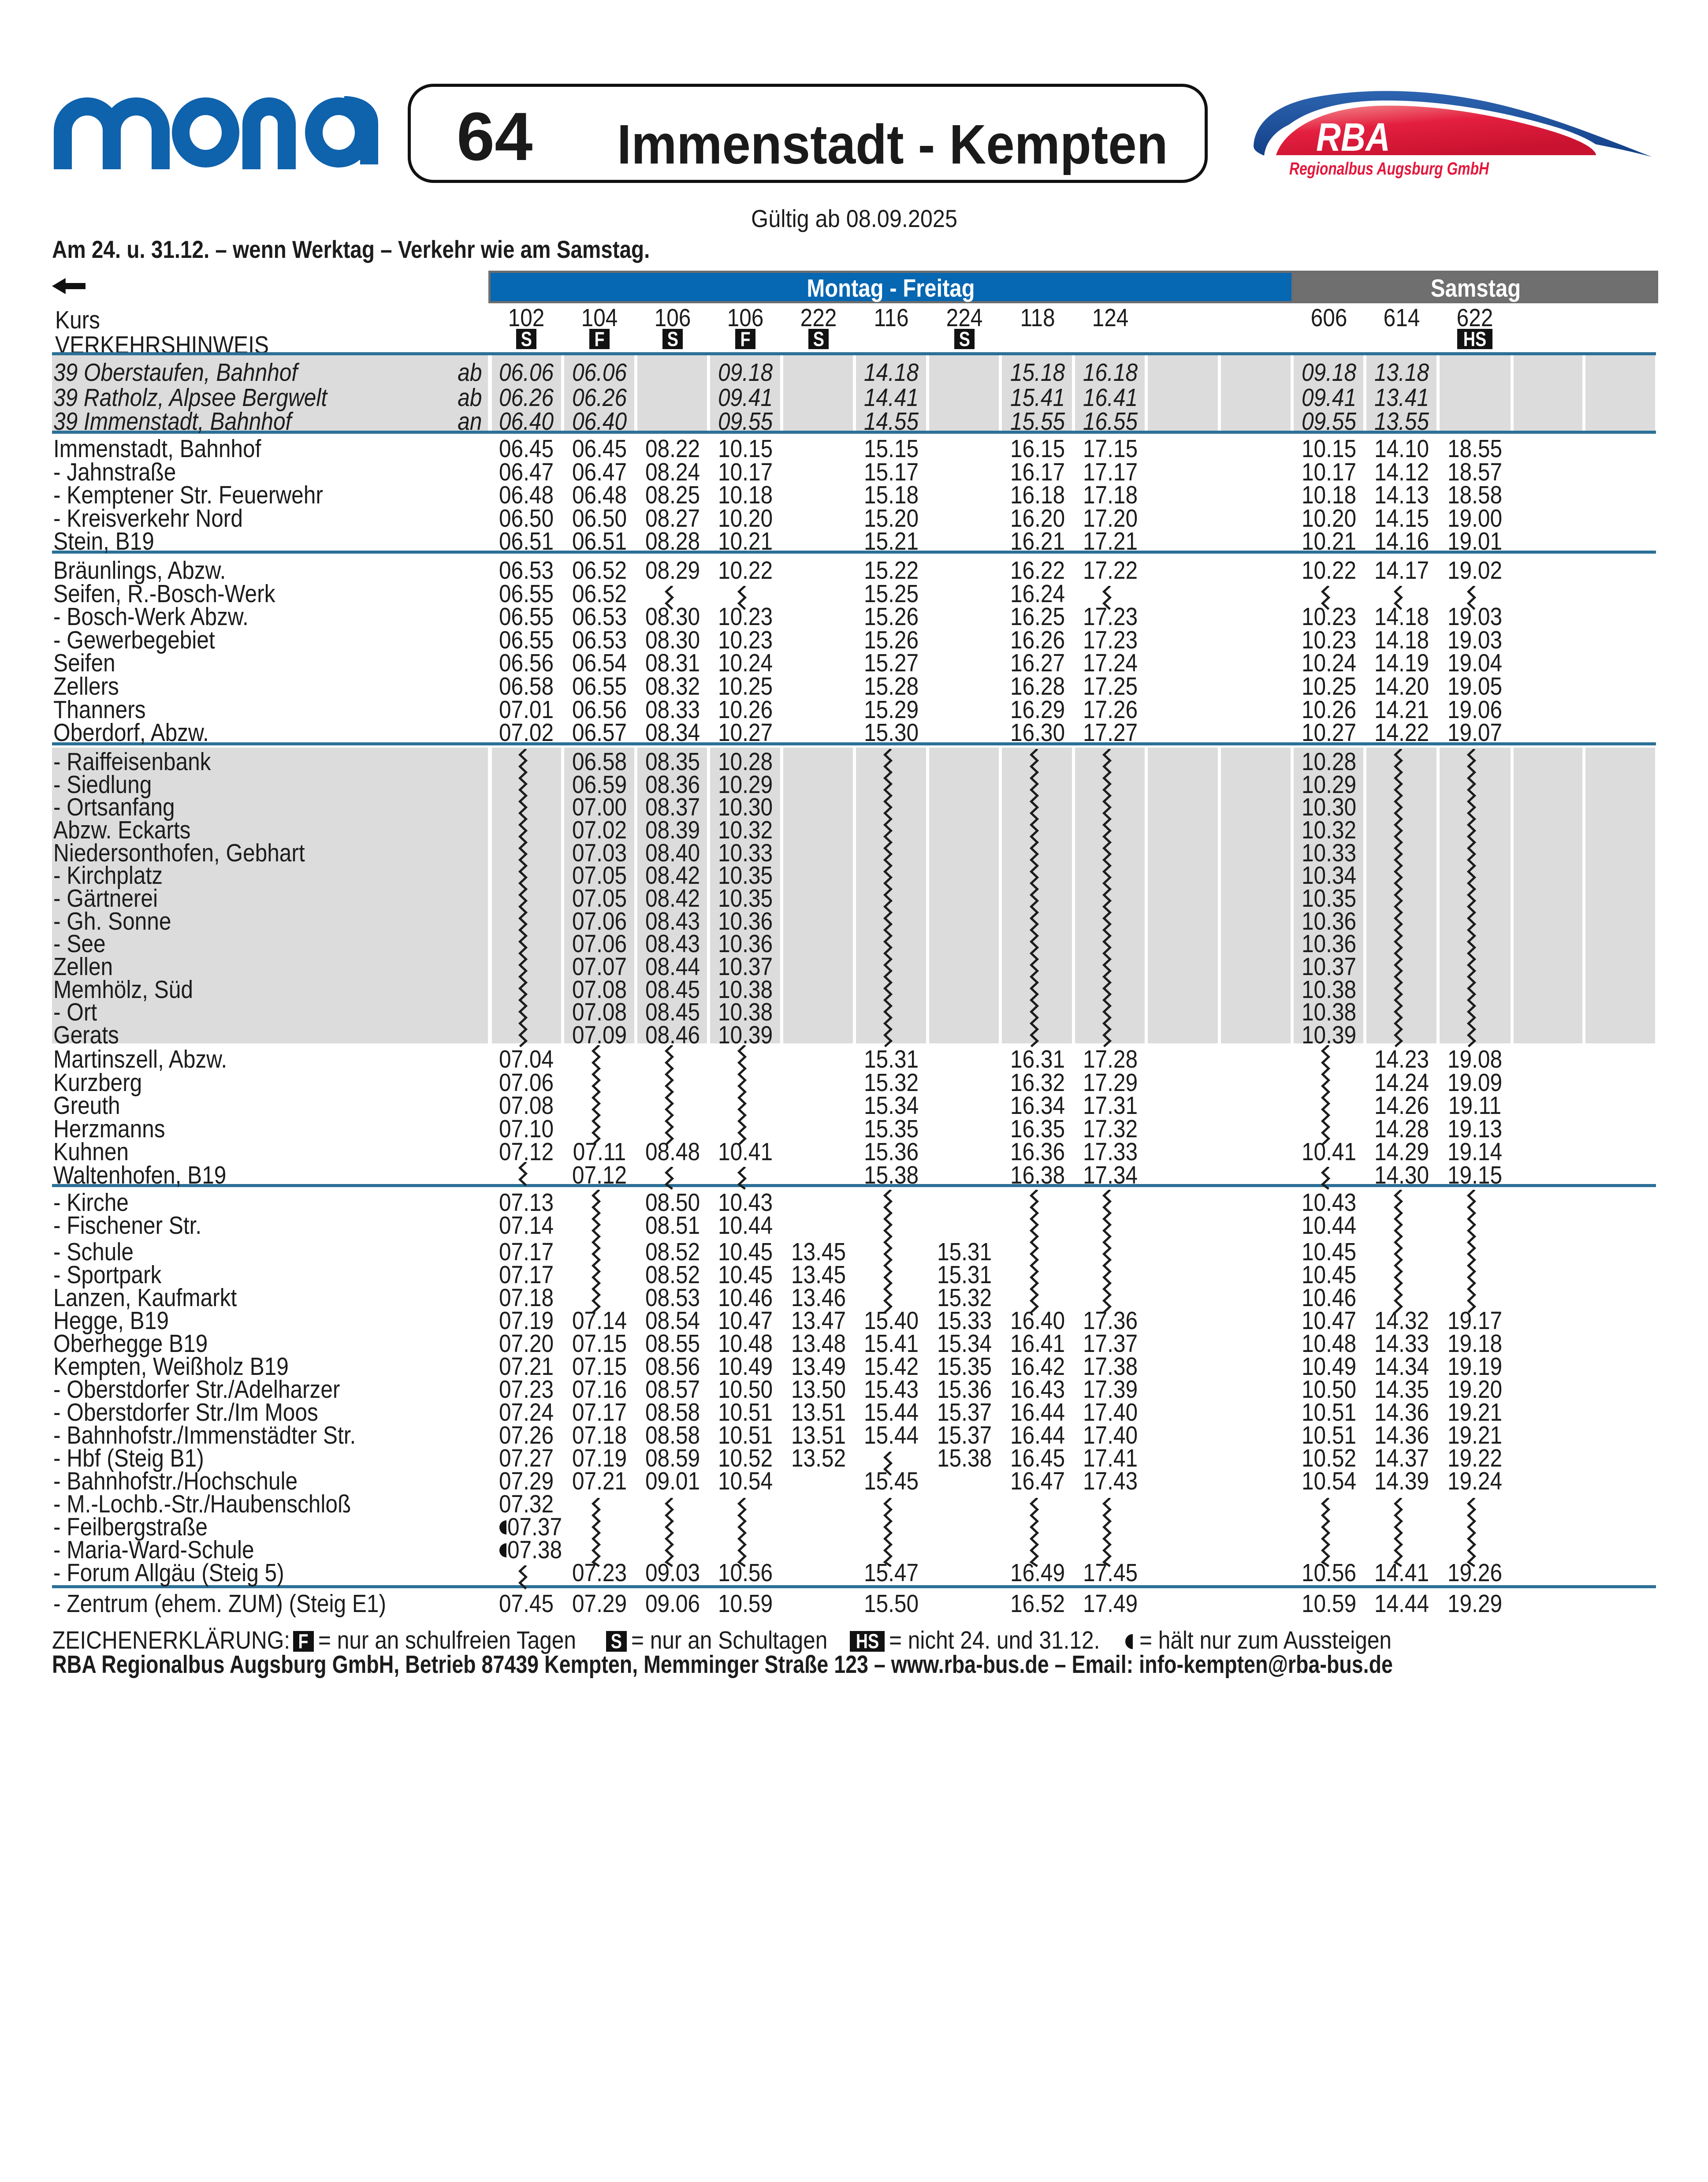 Image resolution: width=1708 pixels, height=2182 pixels. Describe the element at coordinates (1389, 169) in the screenshot. I see `svg-text: Regionalbus Augsburg GmbH` at that location.